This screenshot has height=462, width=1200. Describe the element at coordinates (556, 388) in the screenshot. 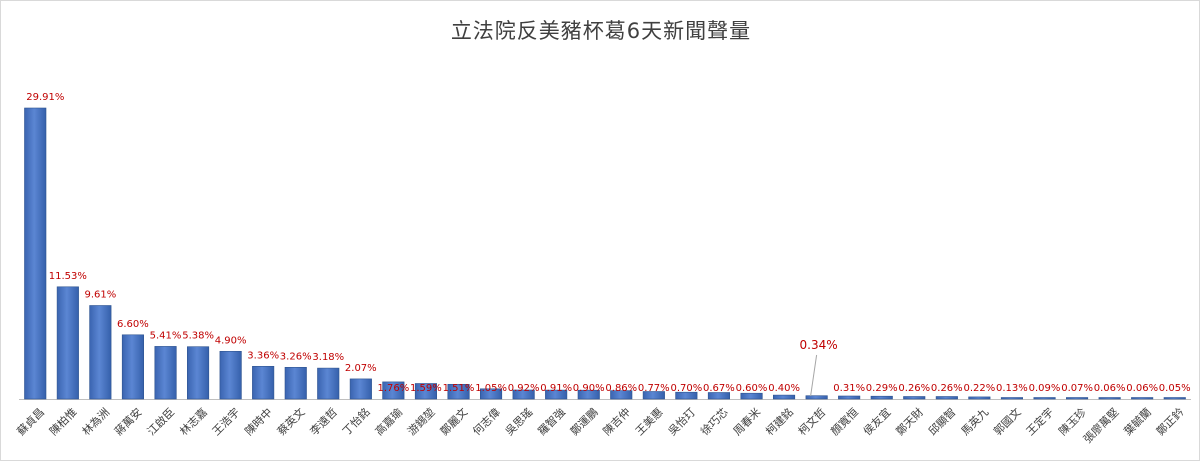

I see `data-label: 0.91%` at that location.